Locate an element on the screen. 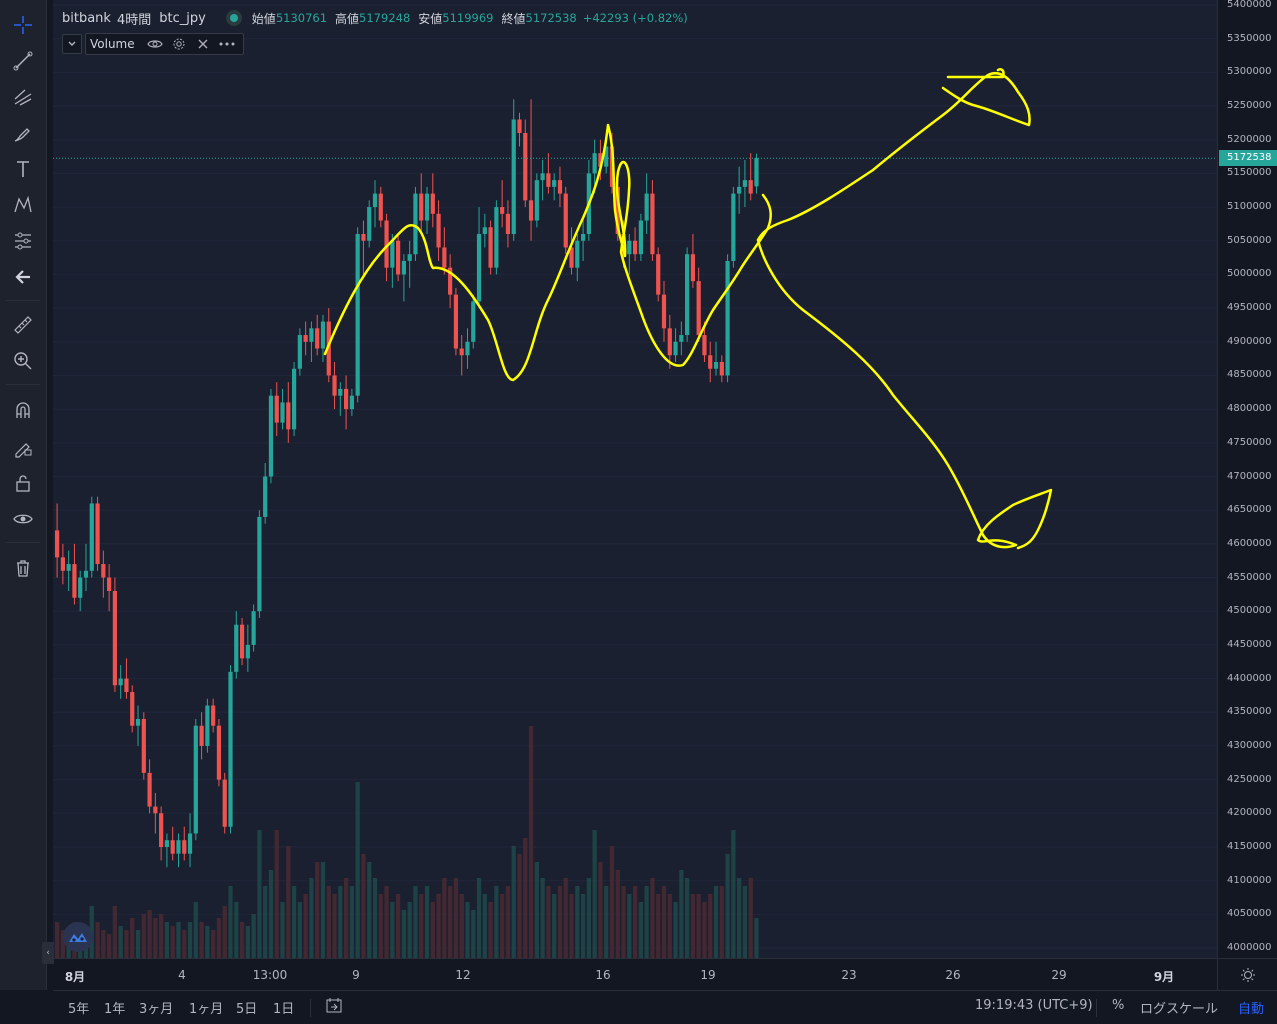 The width and height of the screenshot is (1277, 1024). text-tool-icon is located at coordinates (23, 169).